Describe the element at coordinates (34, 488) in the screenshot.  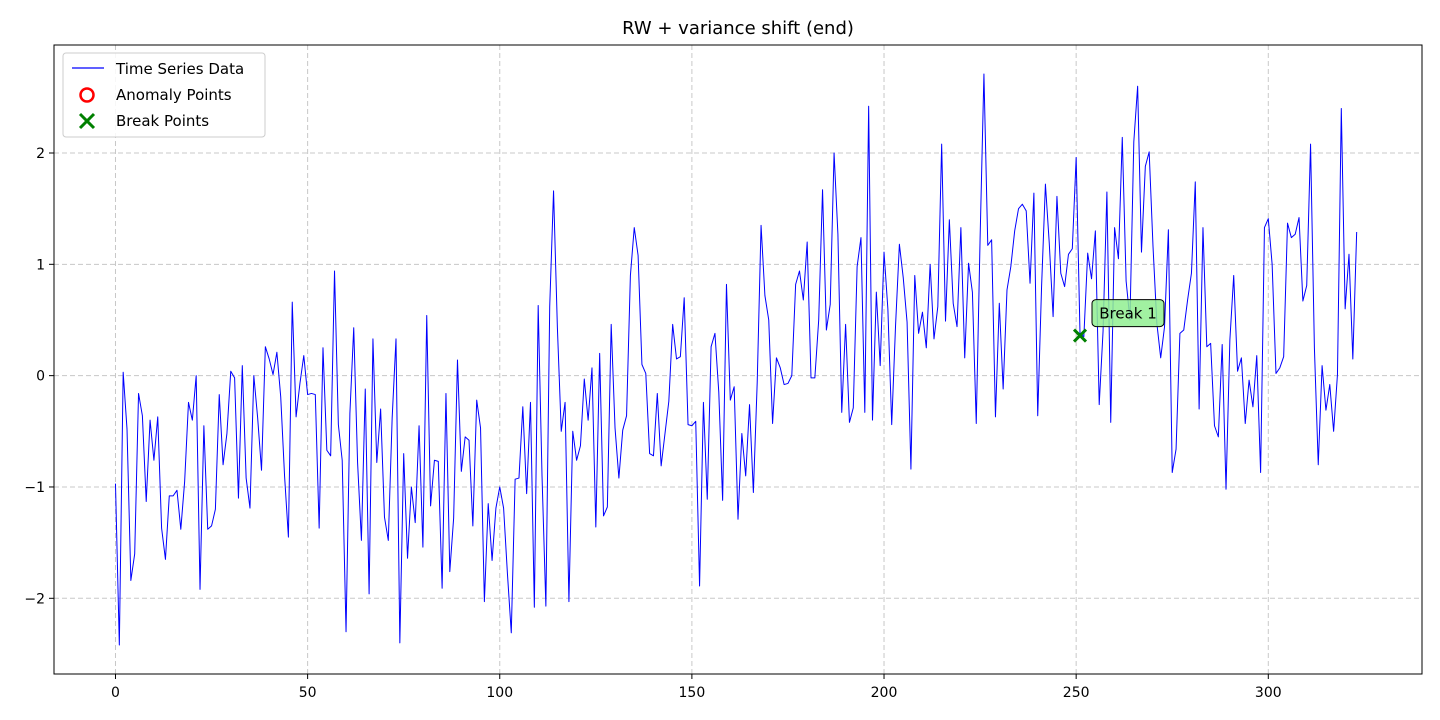
I see `y-tick-label: −1` at that location.